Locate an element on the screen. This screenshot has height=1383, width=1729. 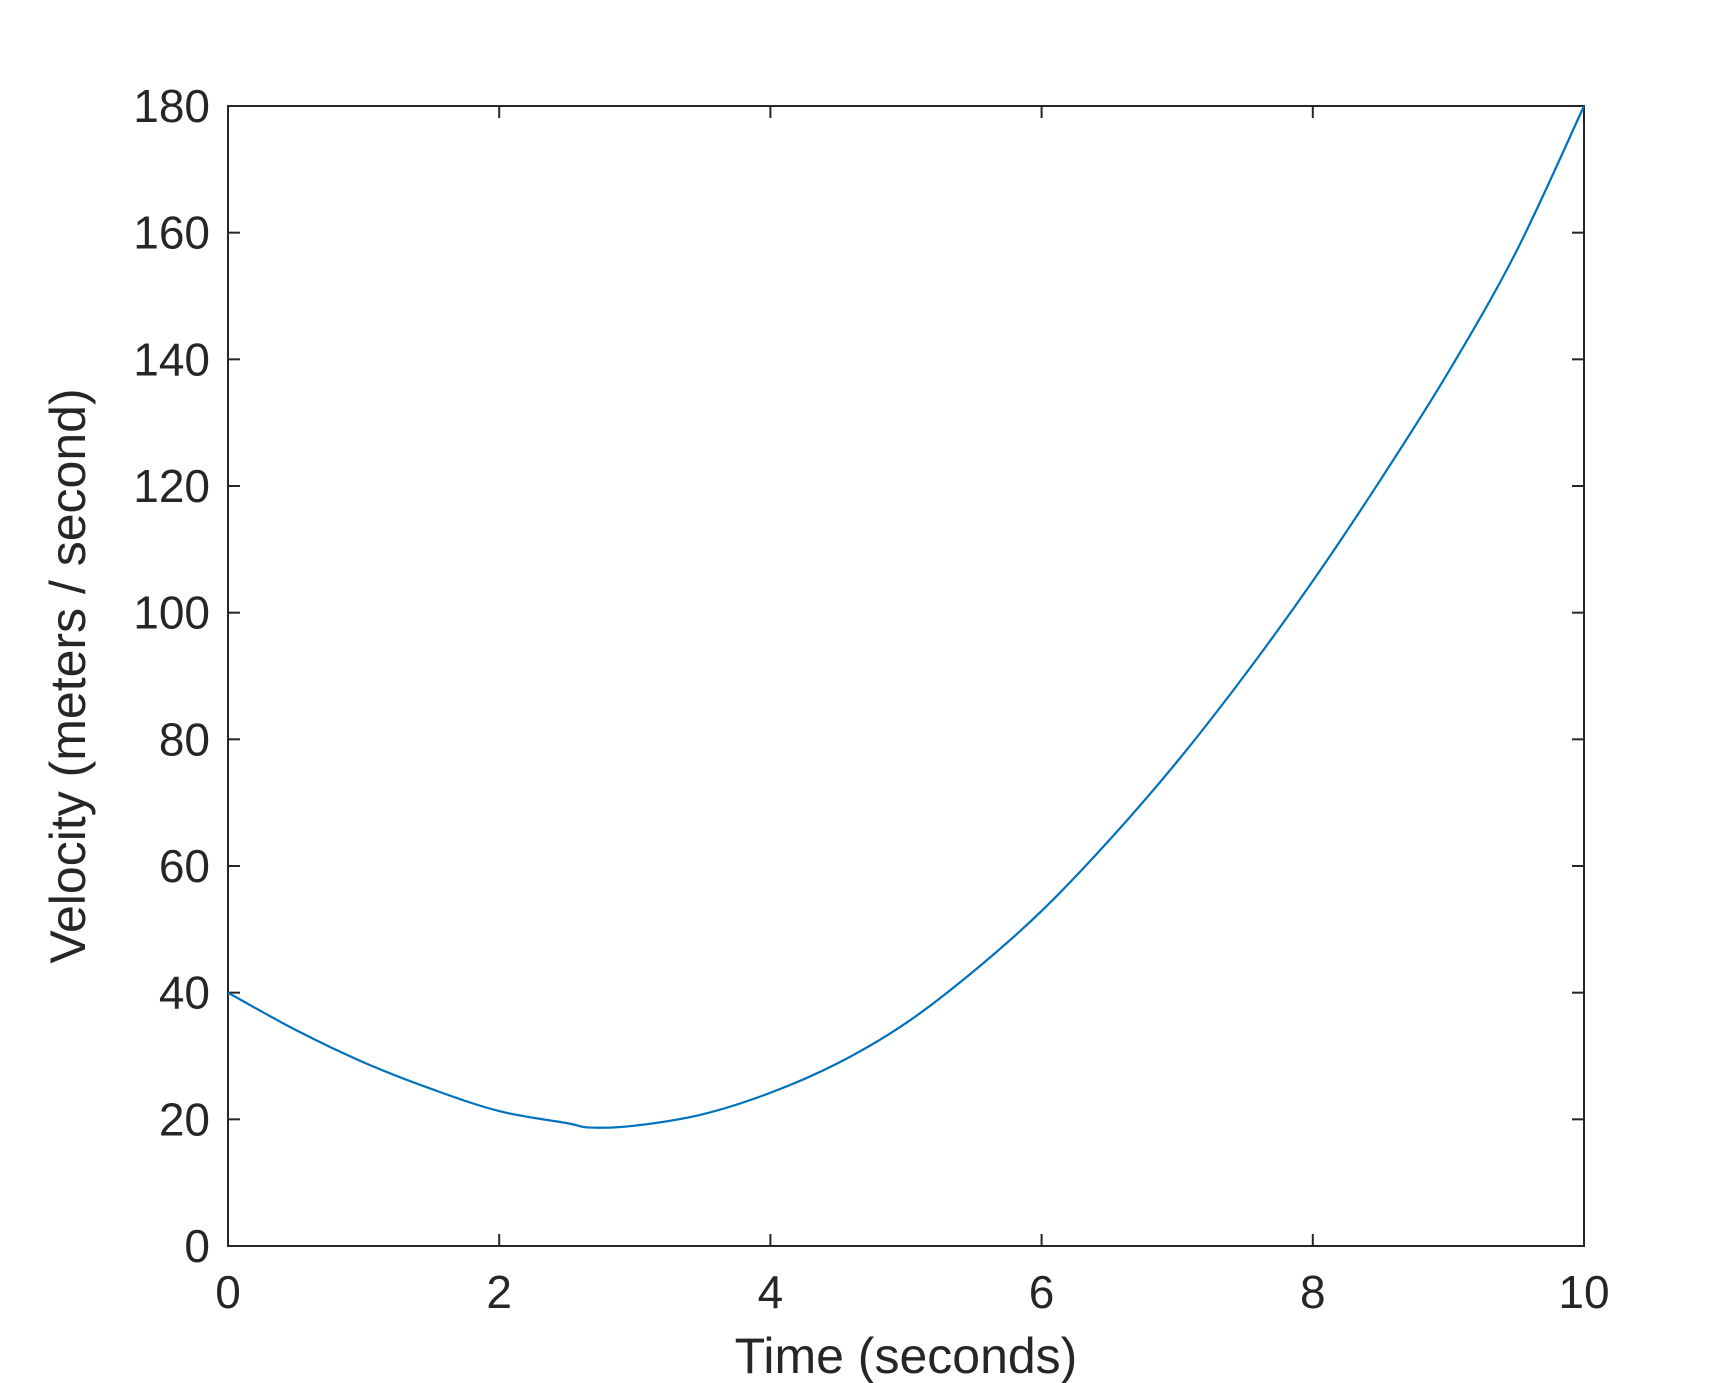
y-tick-label: 100 is located at coordinates (171, 613).